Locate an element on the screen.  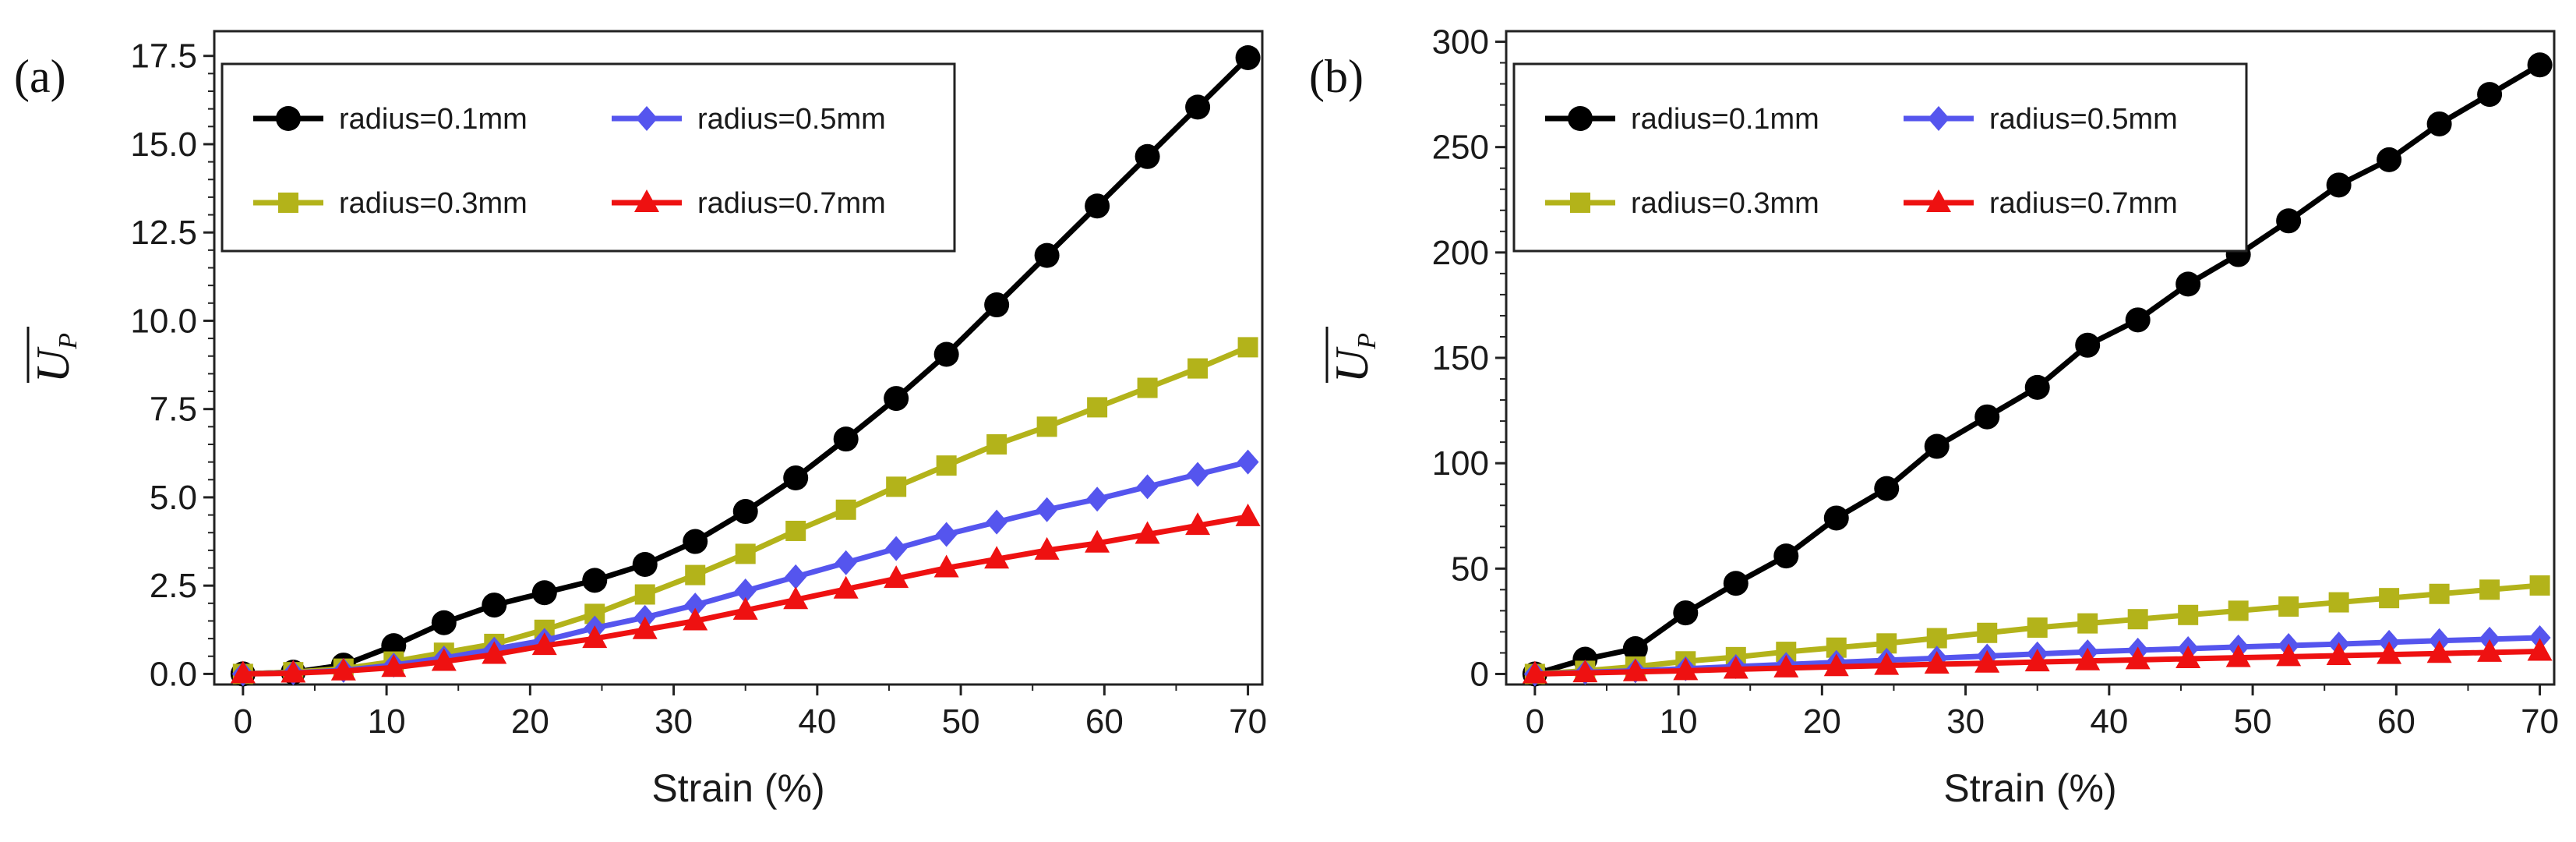
legend-label: radius=0.5mm is located at coordinates (2083, 120).